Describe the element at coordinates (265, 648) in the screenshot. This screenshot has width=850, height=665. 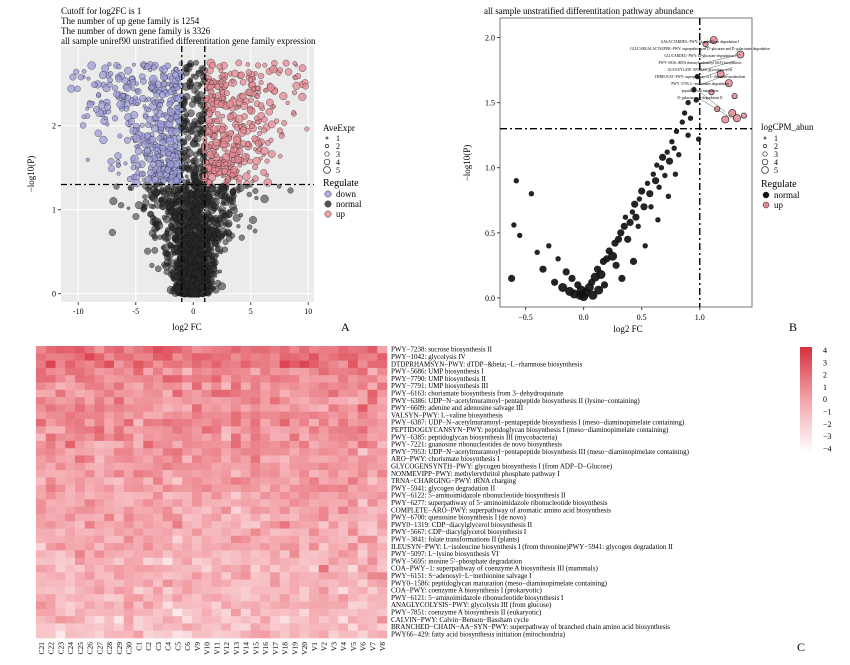
I see `column-label: V16` at that location.